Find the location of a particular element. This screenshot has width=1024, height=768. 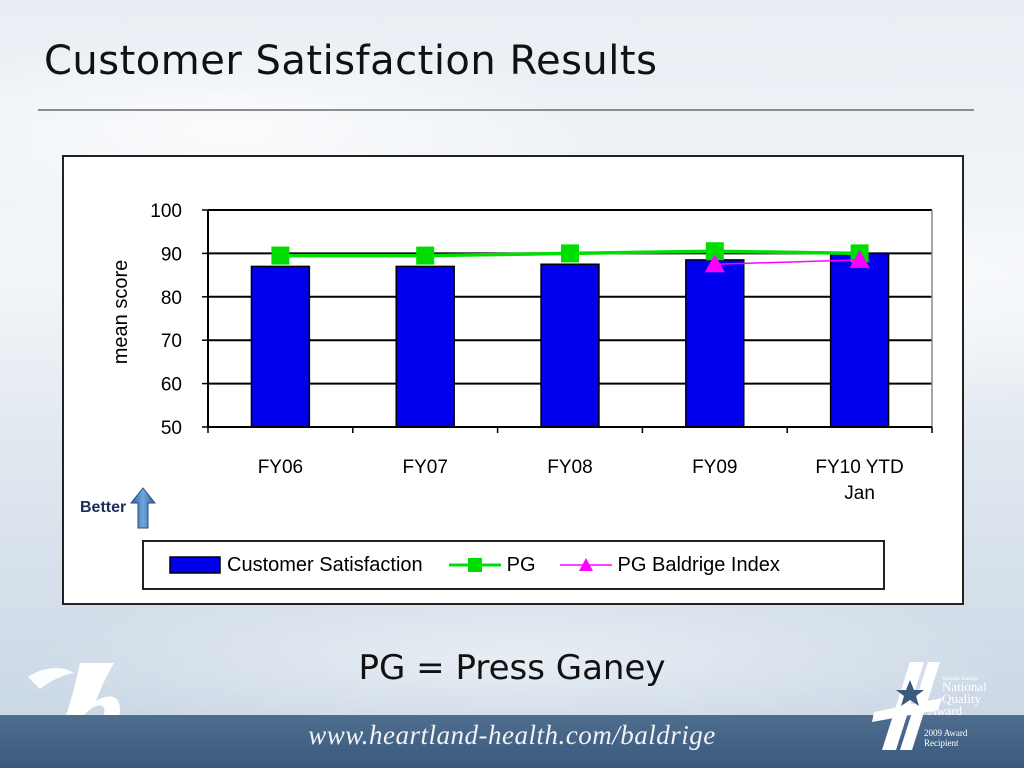

bars is located at coordinates (570, 340).